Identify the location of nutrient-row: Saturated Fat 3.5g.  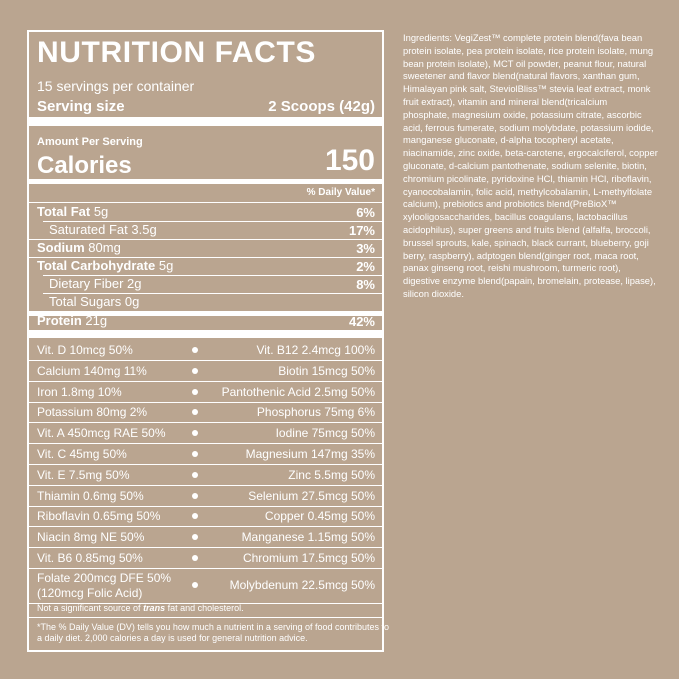
(103, 229).